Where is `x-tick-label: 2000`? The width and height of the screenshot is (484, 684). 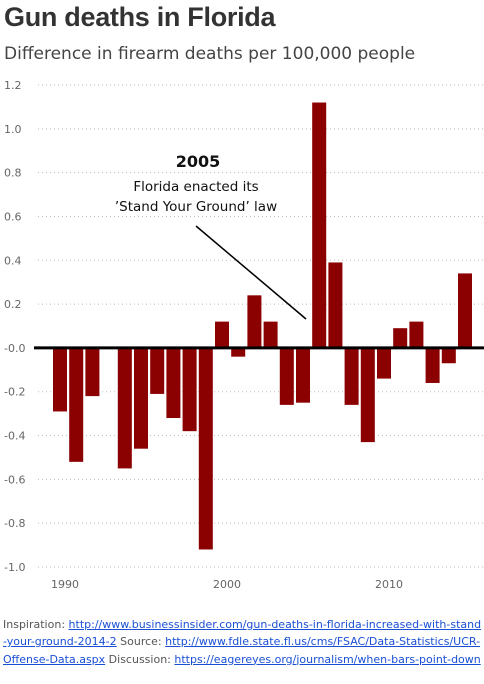
x-tick-label: 2000 is located at coordinates (227, 584).